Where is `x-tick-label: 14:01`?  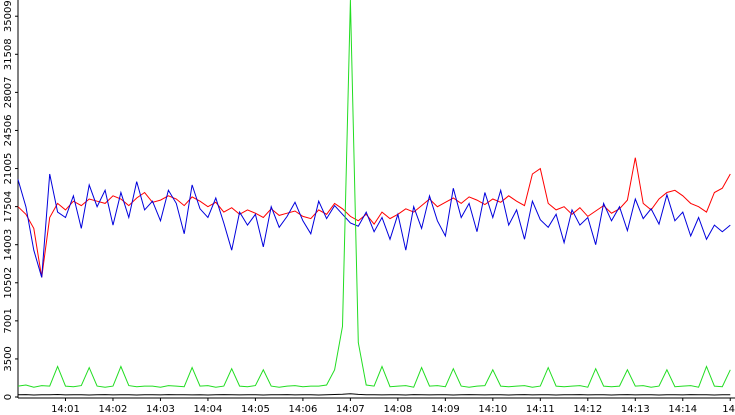 x-tick-label: 14:01 is located at coordinates (65, 409).